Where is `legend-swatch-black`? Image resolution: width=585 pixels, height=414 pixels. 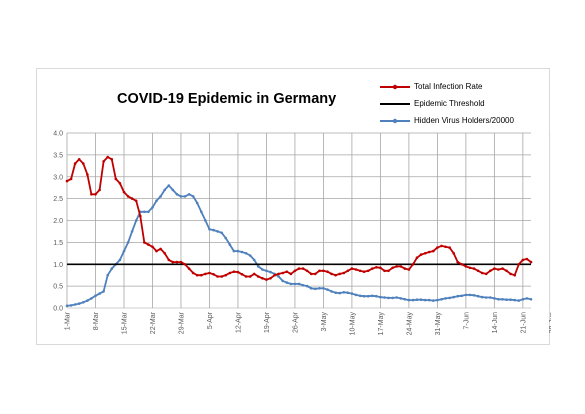
legend-swatch-black is located at coordinates (395, 104).